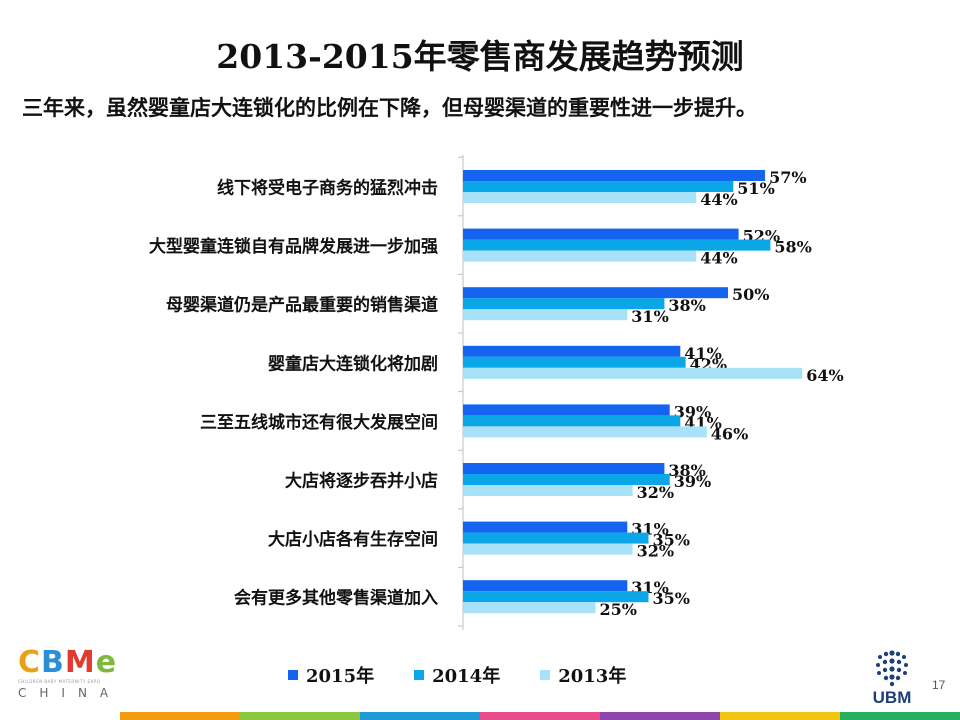 The image size is (960, 720). What do you see at coordinates (353, 539) in the screenshot?
I see `category-label: 大店小店各有生存空间` at bounding box center [353, 539].